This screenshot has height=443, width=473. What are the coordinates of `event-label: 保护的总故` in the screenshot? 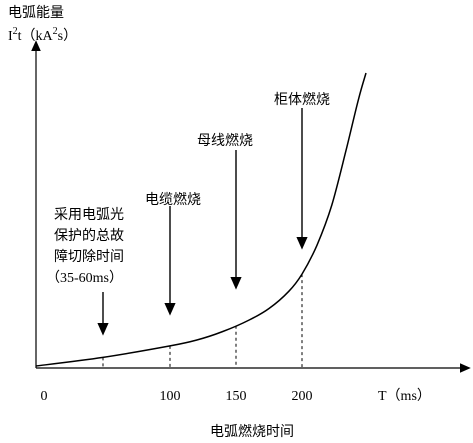 It's located at (89, 236).